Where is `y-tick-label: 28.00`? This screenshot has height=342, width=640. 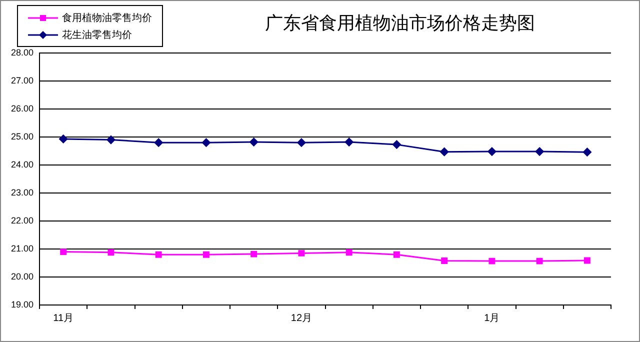 y-tick-label: 28.00 is located at coordinates (22, 52).